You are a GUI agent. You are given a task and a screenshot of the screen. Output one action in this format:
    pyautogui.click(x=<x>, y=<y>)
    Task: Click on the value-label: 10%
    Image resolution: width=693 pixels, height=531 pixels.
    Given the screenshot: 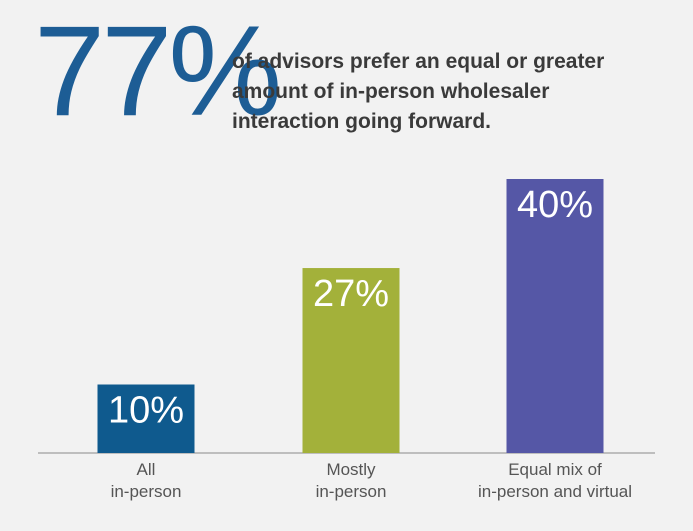 What is the action you would take?
    pyautogui.click(x=146, y=411)
    